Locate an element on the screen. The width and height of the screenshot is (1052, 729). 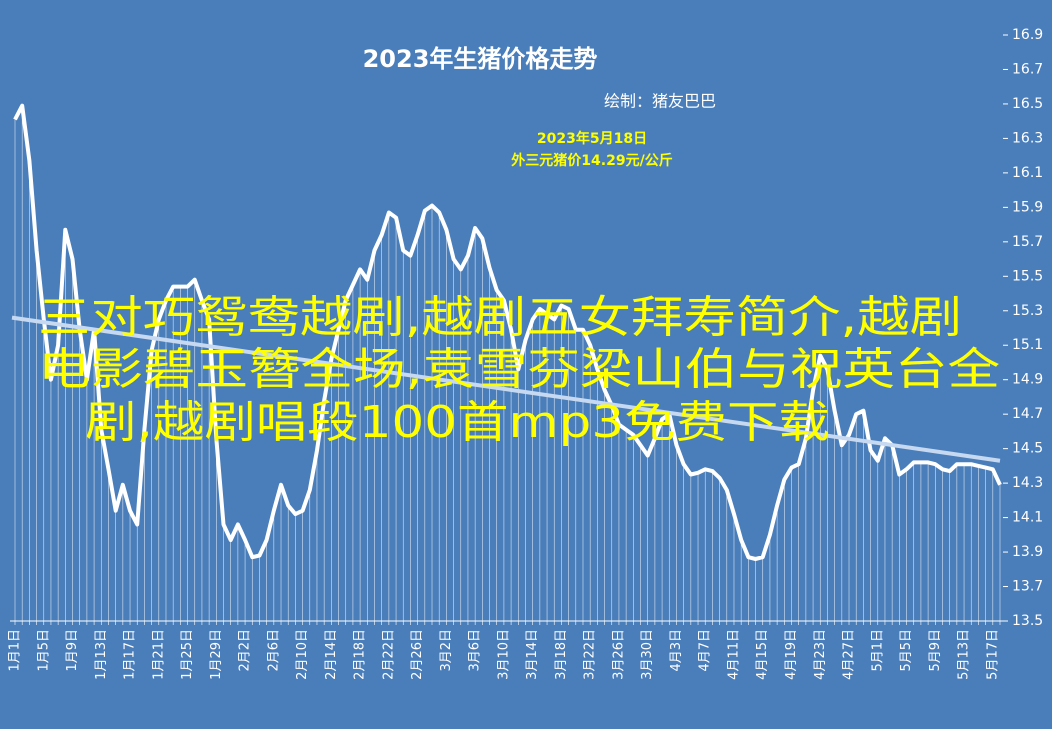
x-tick-label: 5月13日 is located at coordinates (964, 654).